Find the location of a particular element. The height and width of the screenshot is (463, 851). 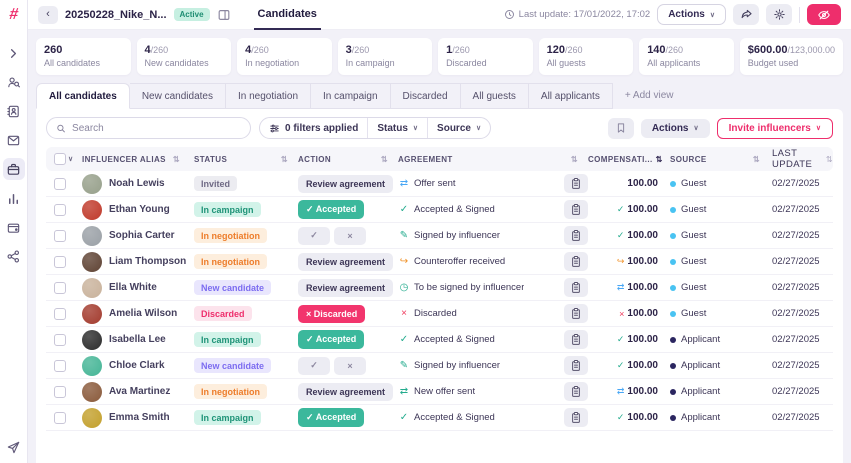

header-actions-button: Actions ∨ is located at coordinates (691, 14).